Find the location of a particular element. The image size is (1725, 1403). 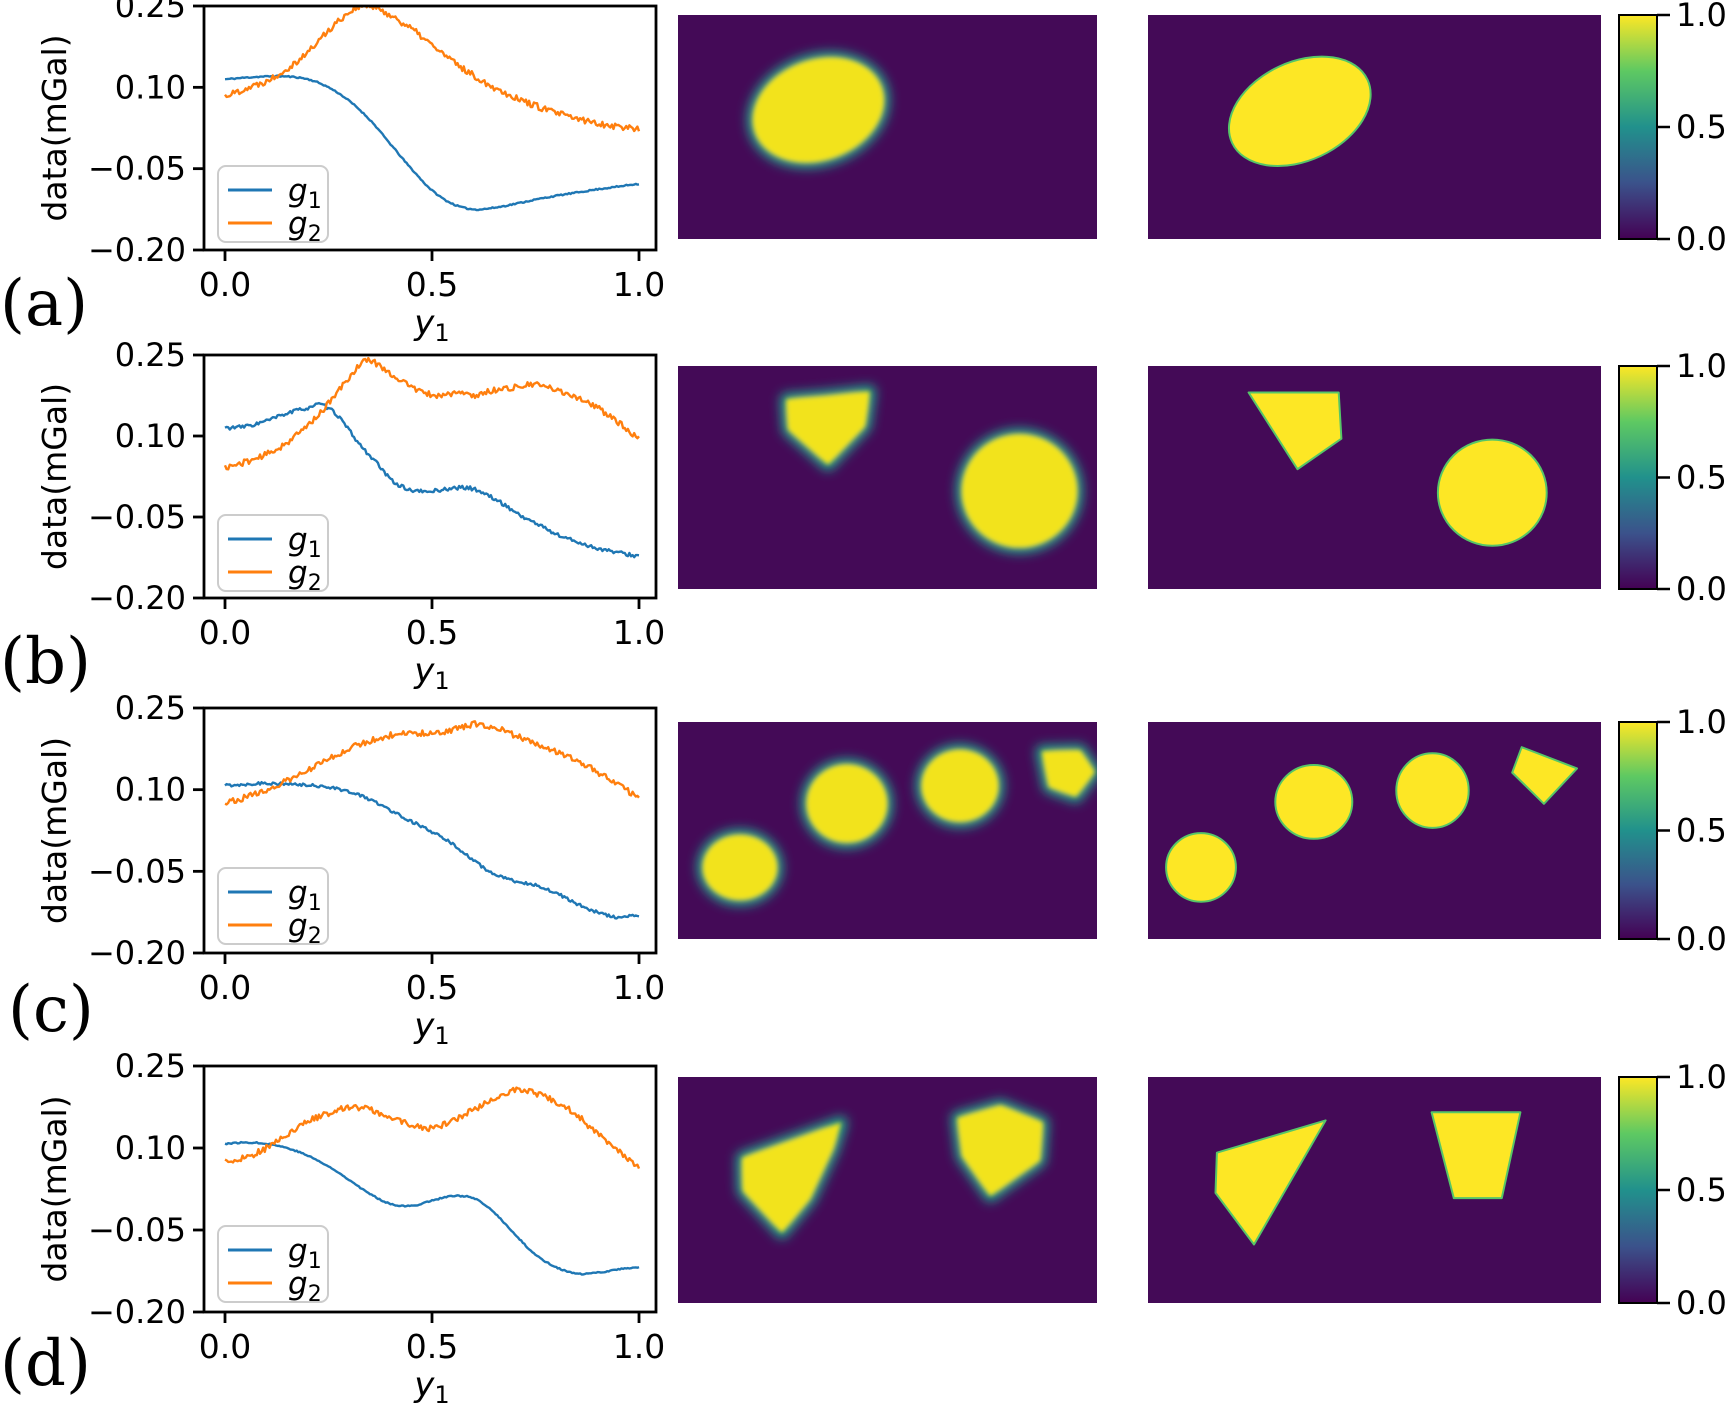

true-map-background is located at coordinates (1374, 127).